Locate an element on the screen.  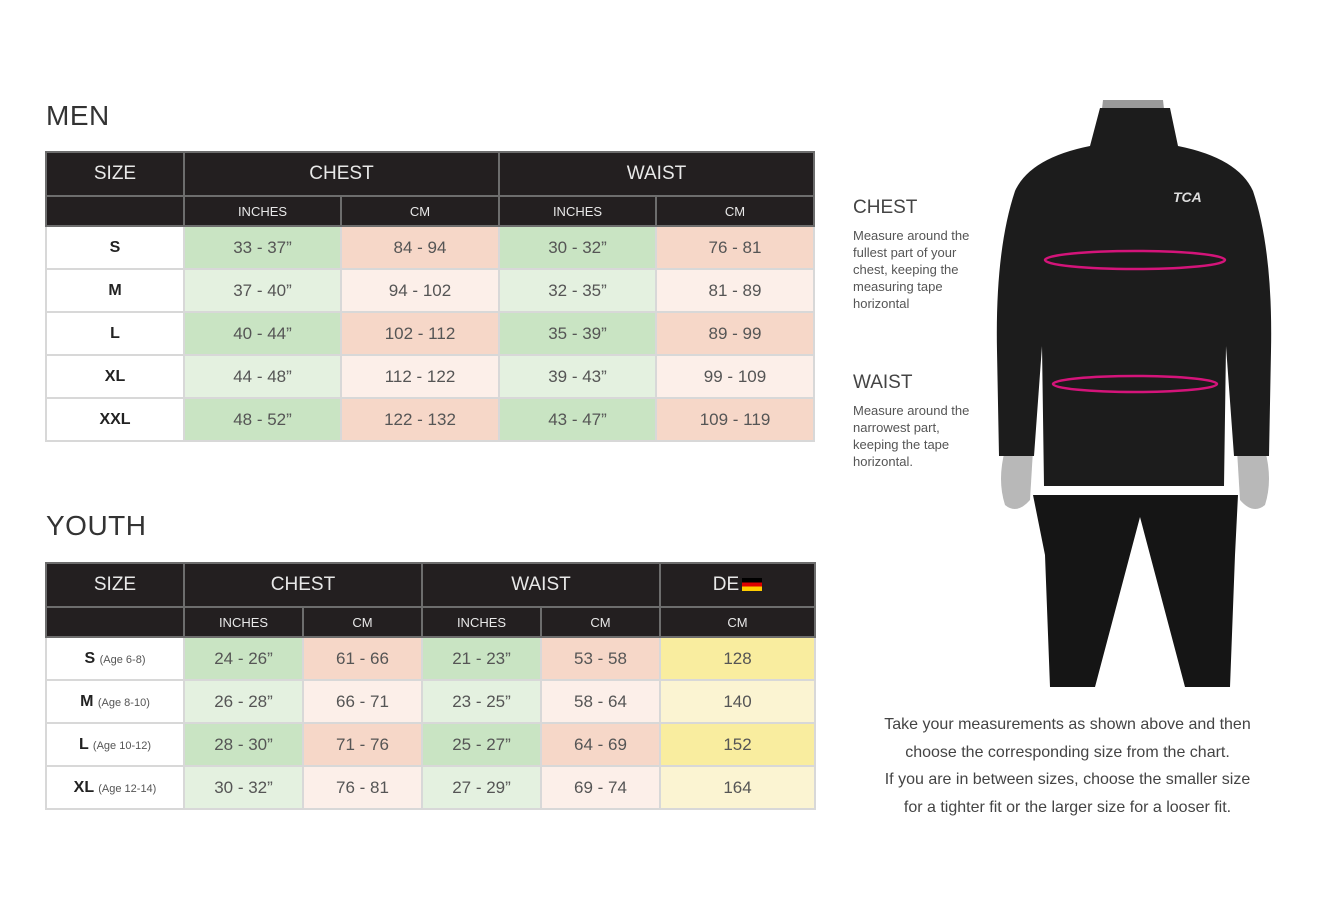
waist-cm-cell: 99 - 109 is located at coordinates (735, 376).